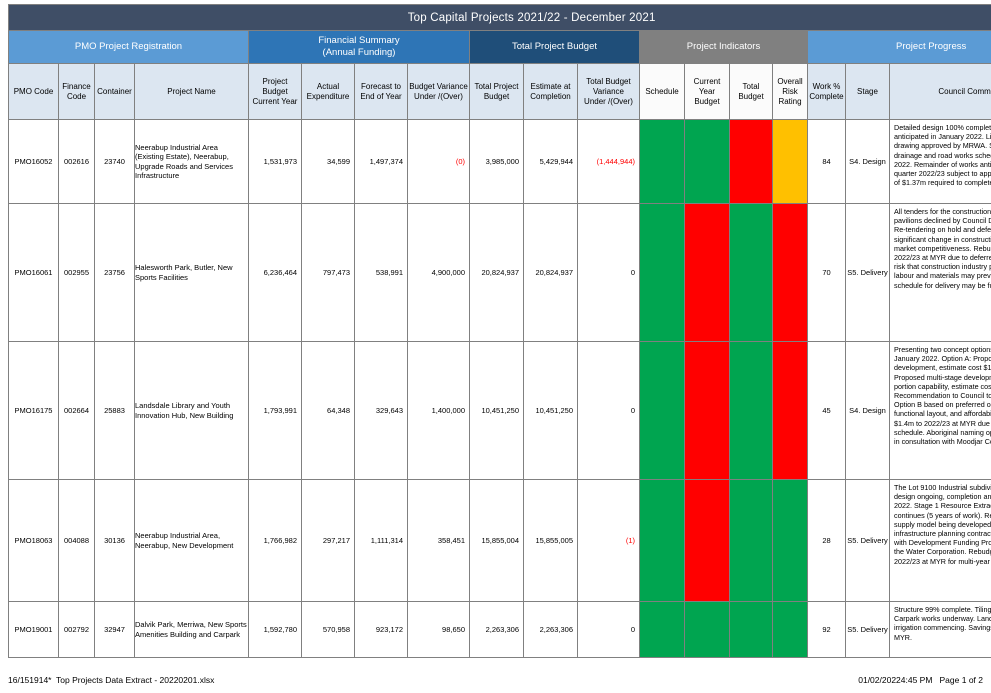 The image size is (991, 693). What do you see at coordinates (76, 410) in the screenshot?
I see `cell-finance-code: 002664` at bounding box center [76, 410].